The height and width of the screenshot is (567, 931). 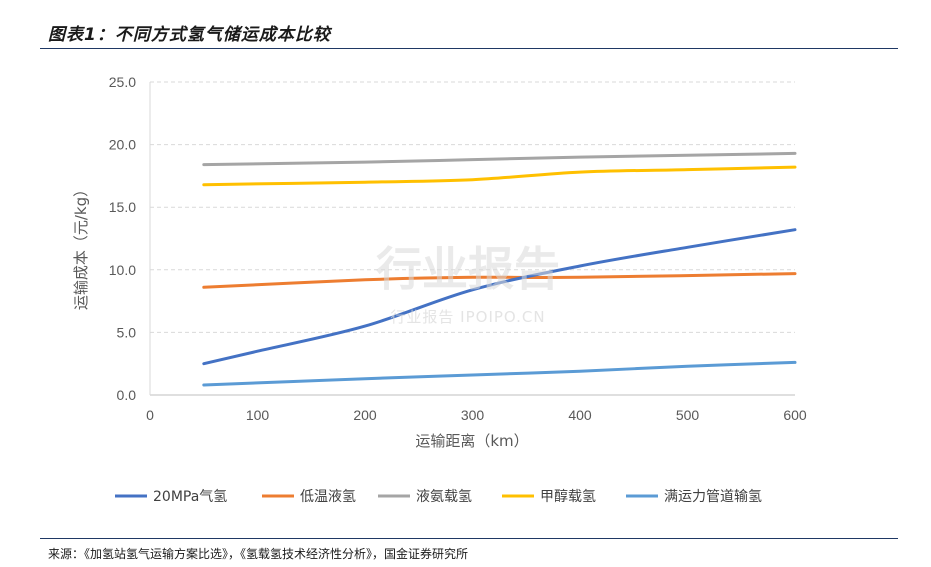 What do you see at coordinates (471, 441) in the screenshot?
I see `x-axis-label: 运输距离（km）` at bounding box center [471, 441].